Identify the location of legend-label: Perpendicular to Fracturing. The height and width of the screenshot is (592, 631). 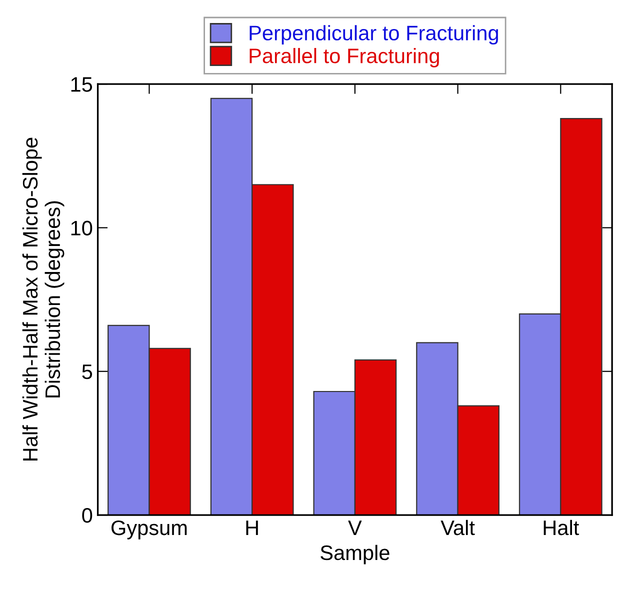
(374, 35).